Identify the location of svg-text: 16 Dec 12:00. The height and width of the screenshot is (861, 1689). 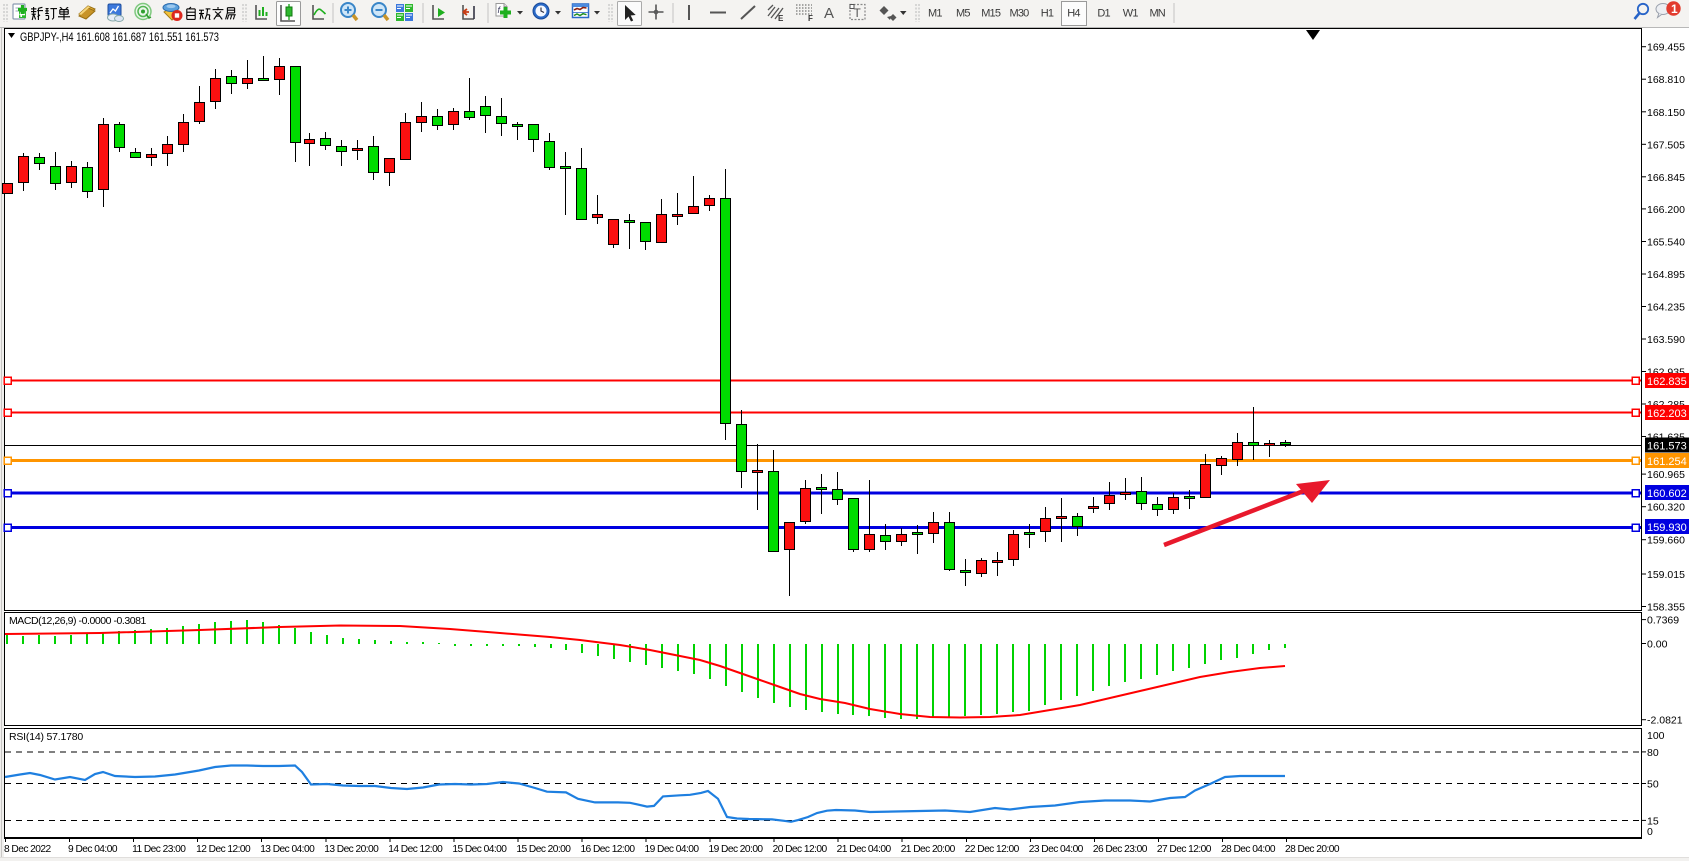
(607, 849).